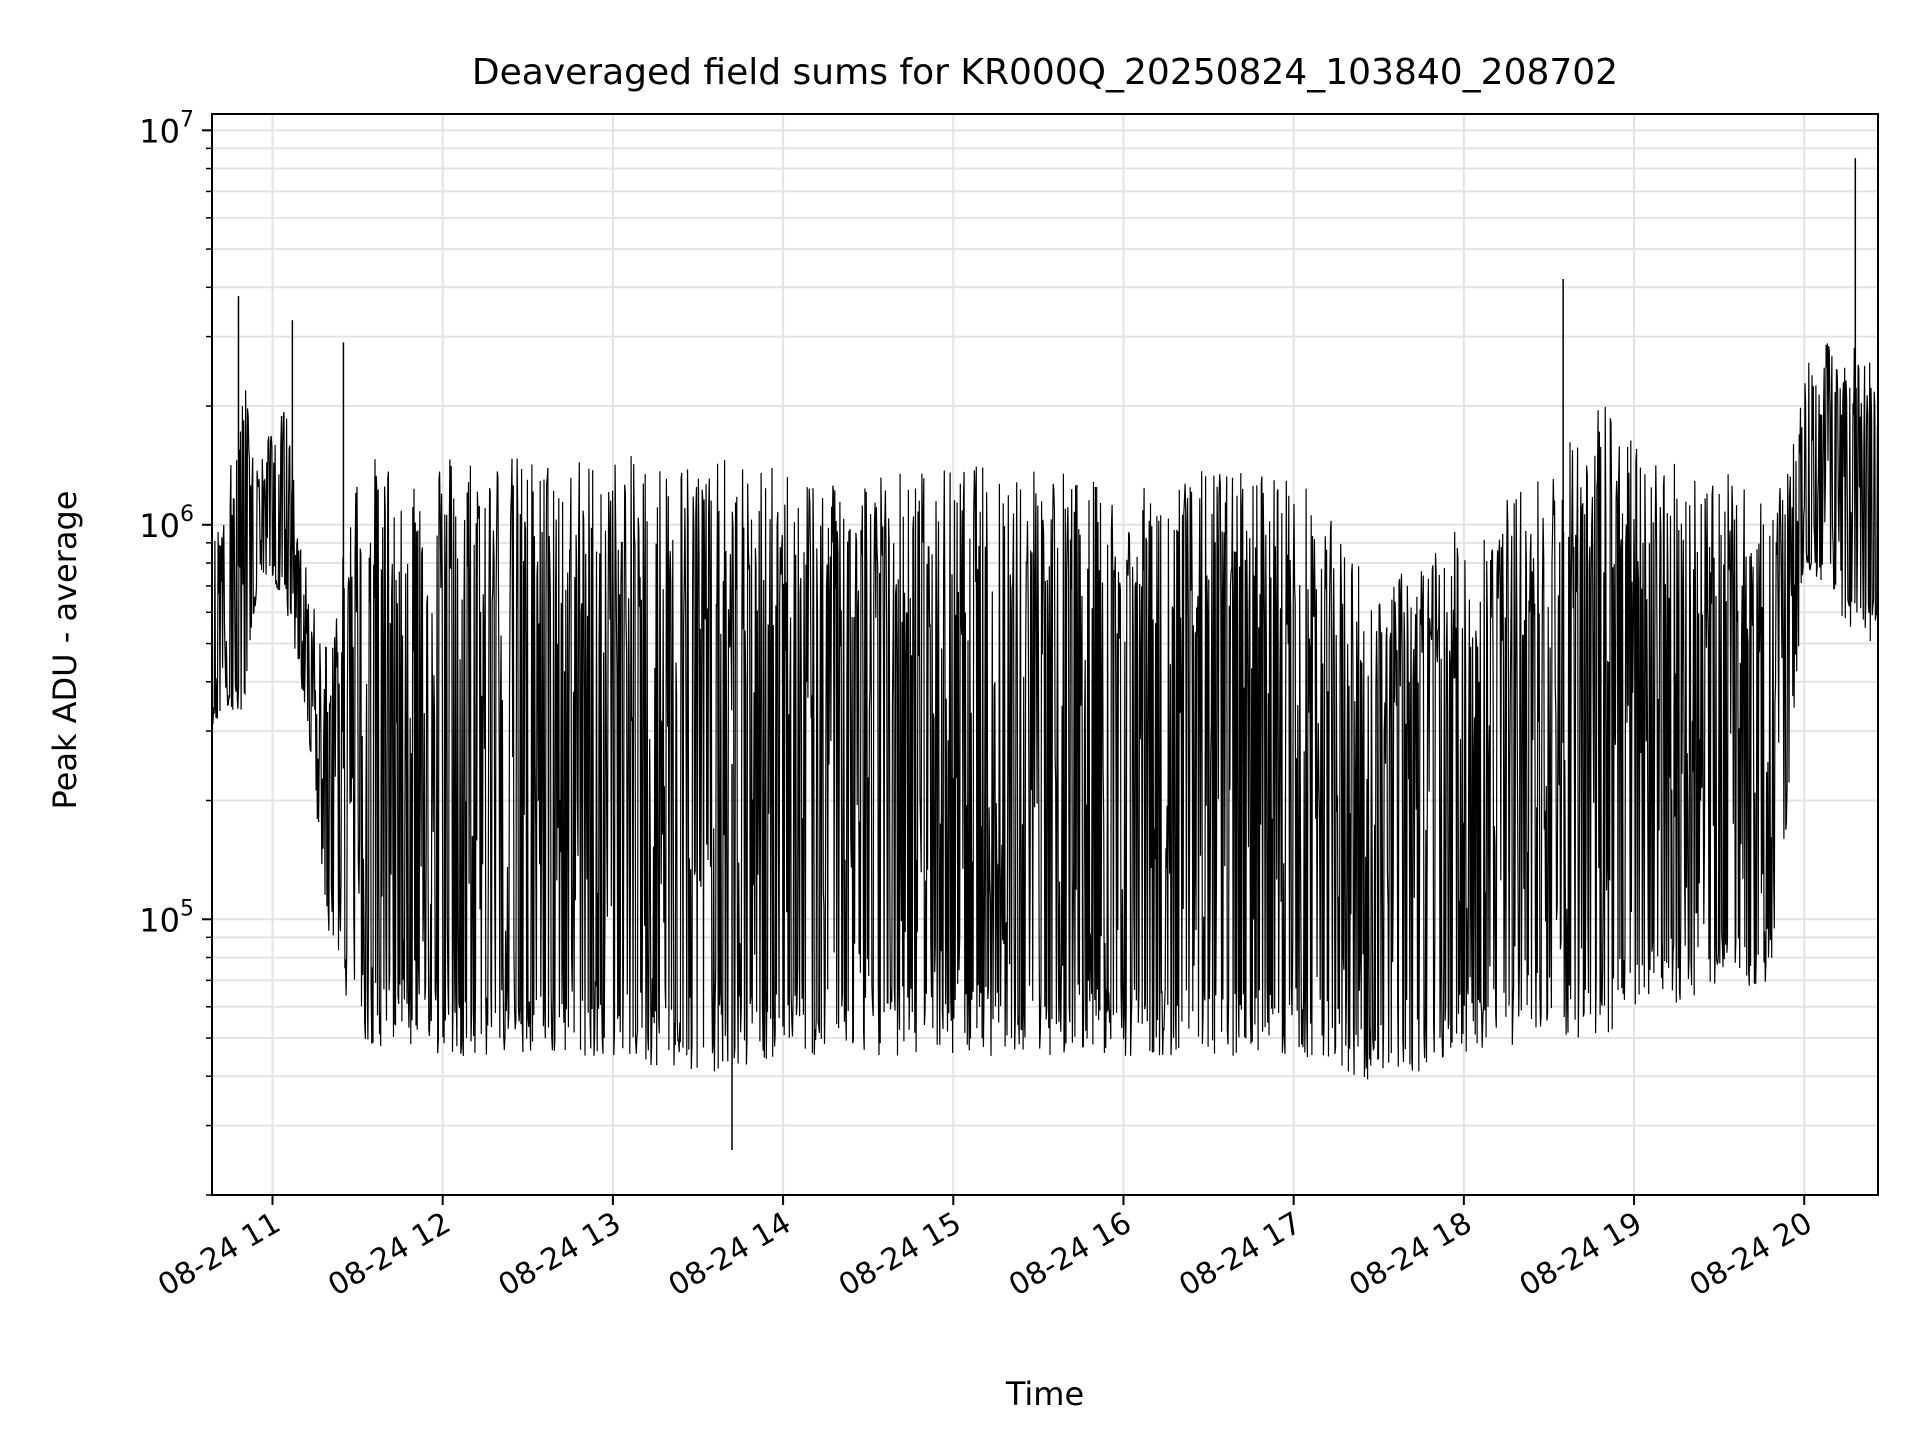 The image size is (1920, 1445). Describe the element at coordinates (730, 1255) in the screenshot. I see `x-tick-label: 08-24 14` at that location.